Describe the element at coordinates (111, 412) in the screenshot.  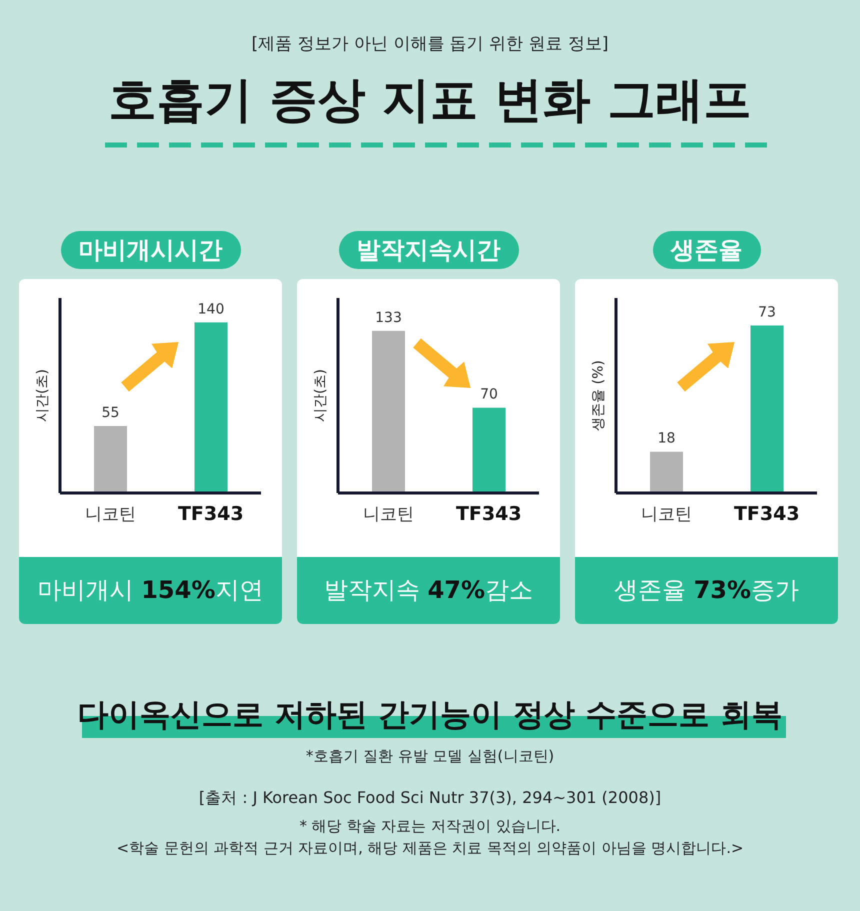
I see `data-label: 55` at that location.